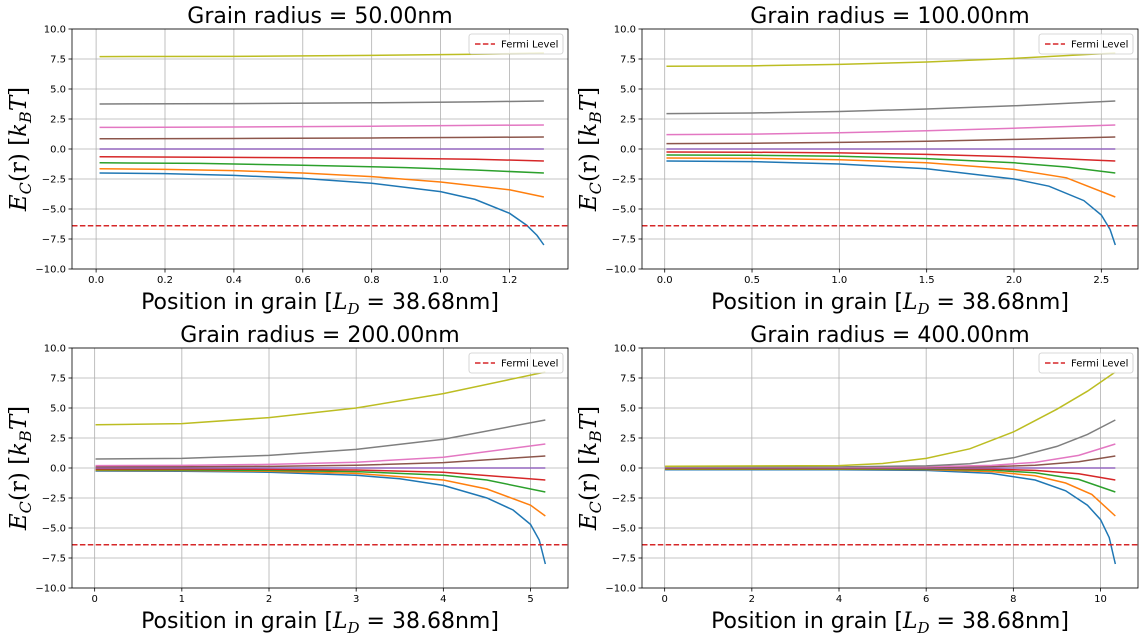  I want to click on x-tick-label: 1.2, so click(509, 280).